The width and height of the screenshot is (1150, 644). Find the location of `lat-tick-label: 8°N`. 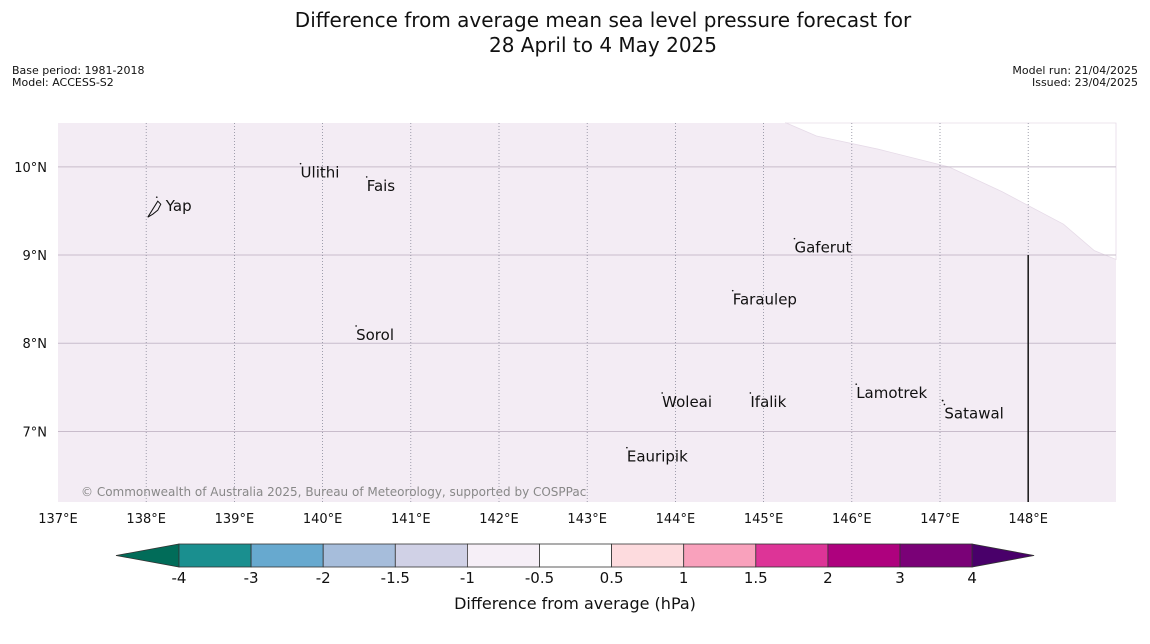

lat-tick-label: 8°N is located at coordinates (35, 344).